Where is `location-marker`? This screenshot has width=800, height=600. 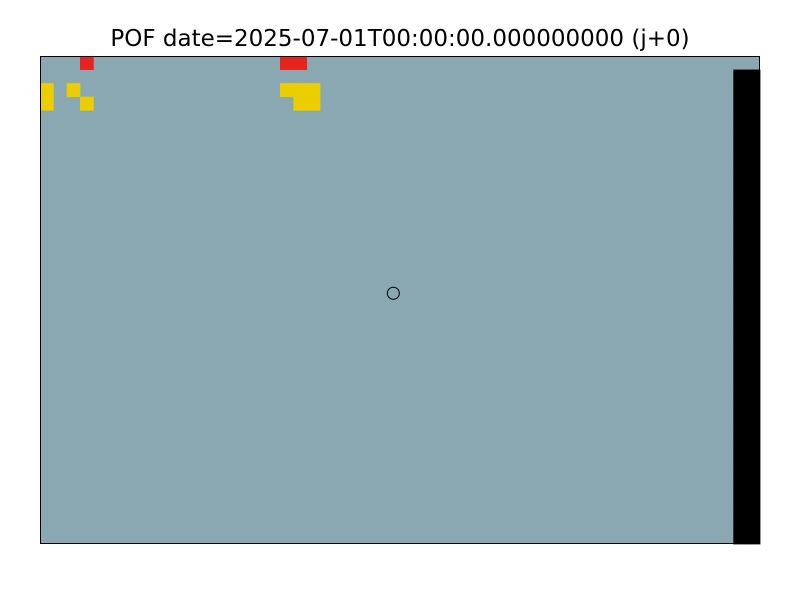 location-marker is located at coordinates (393, 293).